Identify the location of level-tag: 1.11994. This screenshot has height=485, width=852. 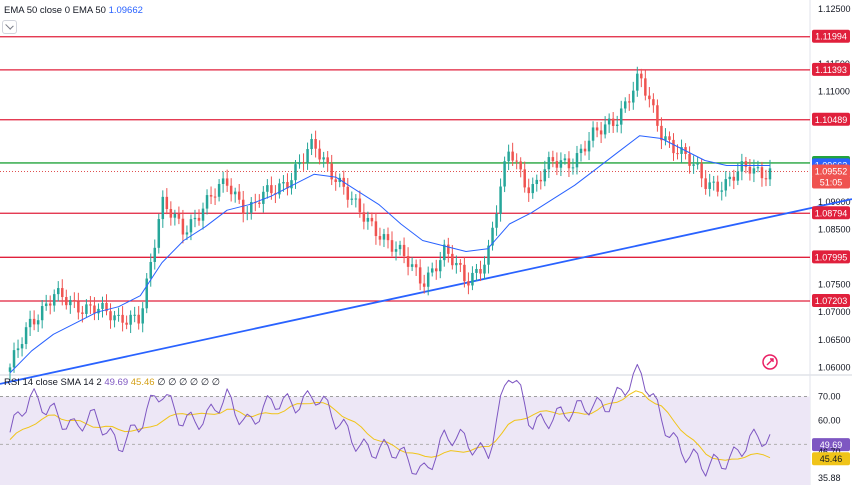
(831, 37).